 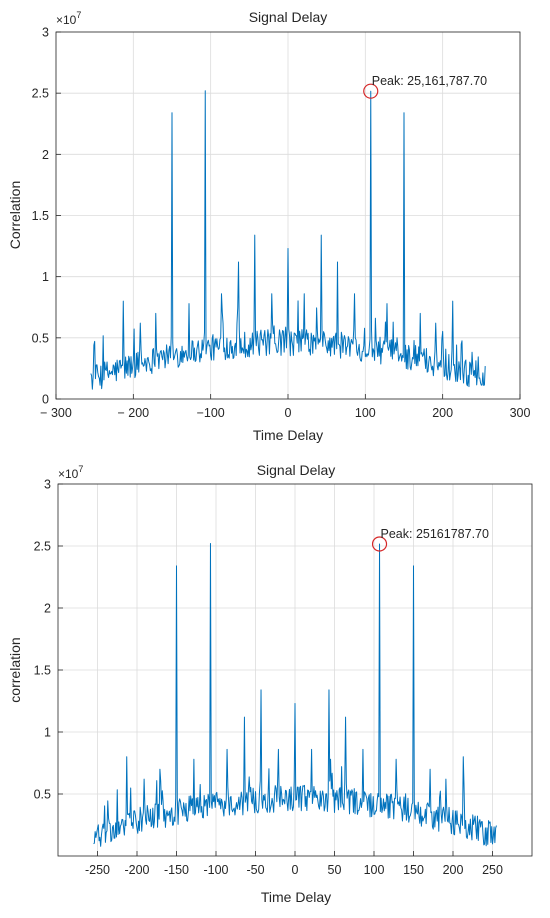 What do you see at coordinates (255, 870) in the screenshot?
I see `x-tick-label: -50` at bounding box center [255, 870].